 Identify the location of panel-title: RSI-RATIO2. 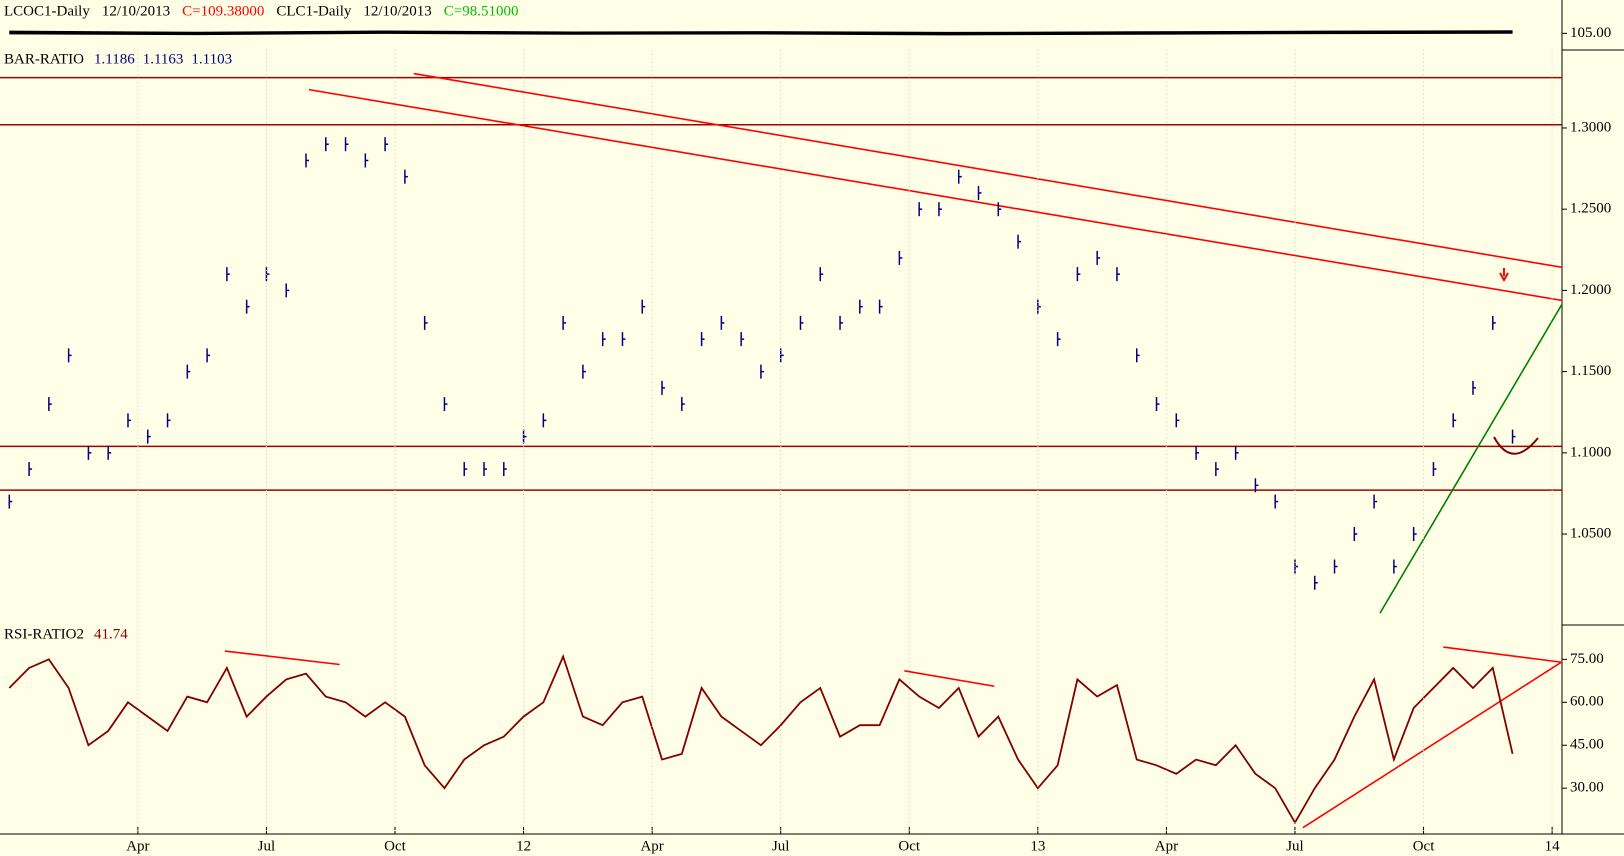
(44, 634).